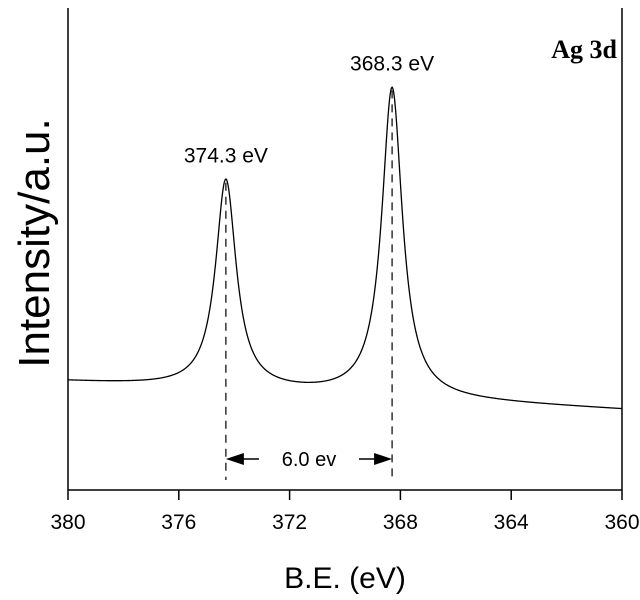 This screenshot has height=600, width=640. What do you see at coordinates (309, 109) in the screenshot?
I see `peak-labels: 374.3 eV 368.3 eV` at bounding box center [309, 109].